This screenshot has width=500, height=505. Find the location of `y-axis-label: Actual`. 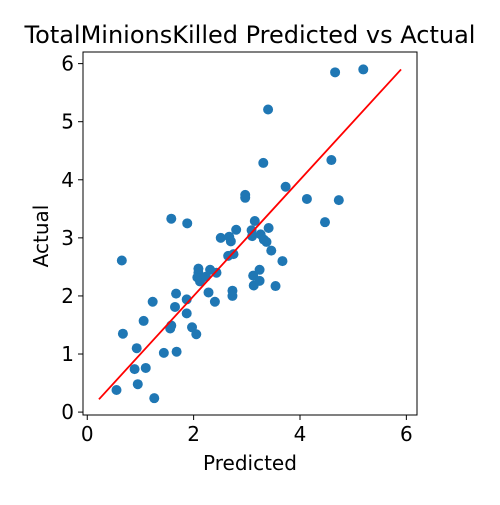

y-axis-label: Actual is located at coordinates (41, 236).